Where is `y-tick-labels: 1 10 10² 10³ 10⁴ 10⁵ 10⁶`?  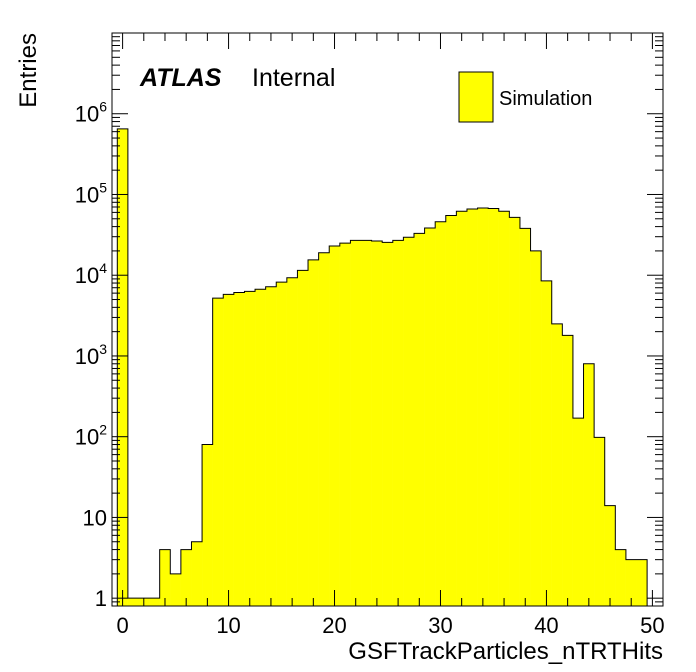 y-tick-labels: 1 10 10² 10³ 10⁴ 10⁵ 10⁶ is located at coordinates (91, 355).